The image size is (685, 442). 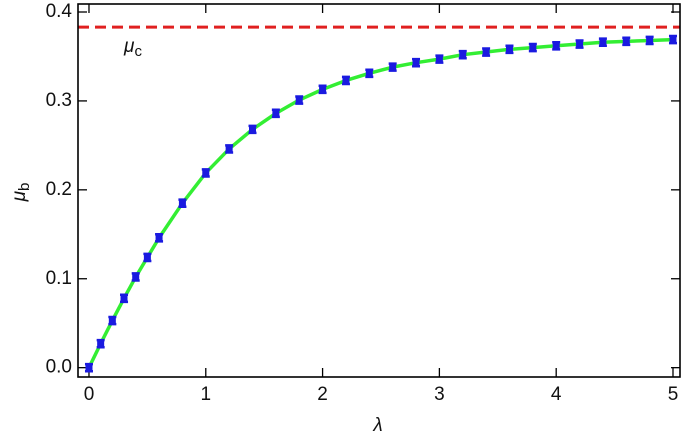 What do you see at coordinates (205, 394) in the screenshot?
I see `x-tick-label: 1` at bounding box center [205, 394].